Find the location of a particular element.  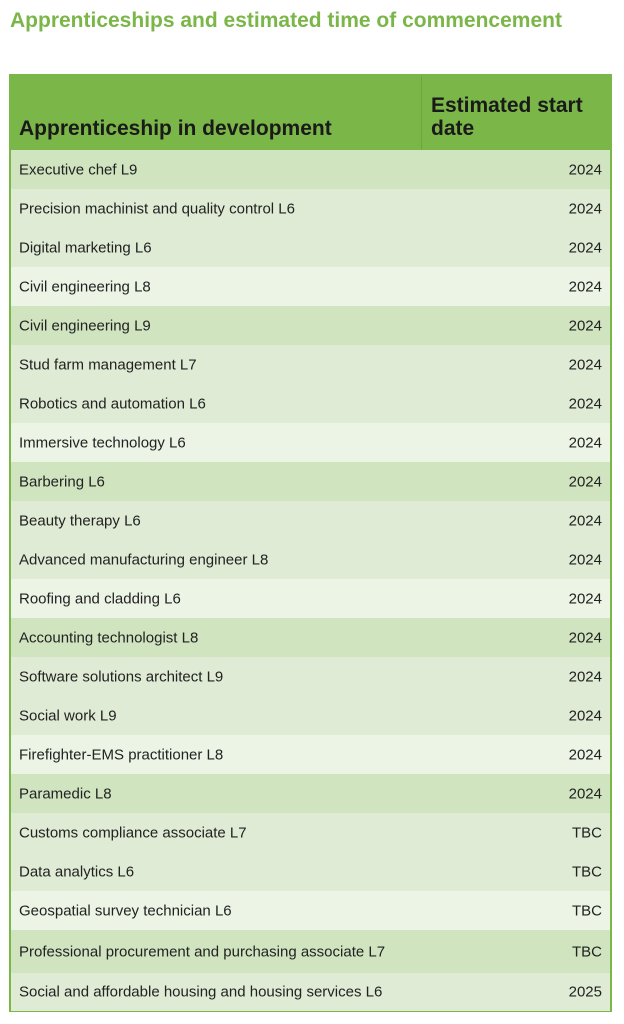

apprenticeship-name: Advanced manufacturing engineer L8 is located at coordinates (144, 559).